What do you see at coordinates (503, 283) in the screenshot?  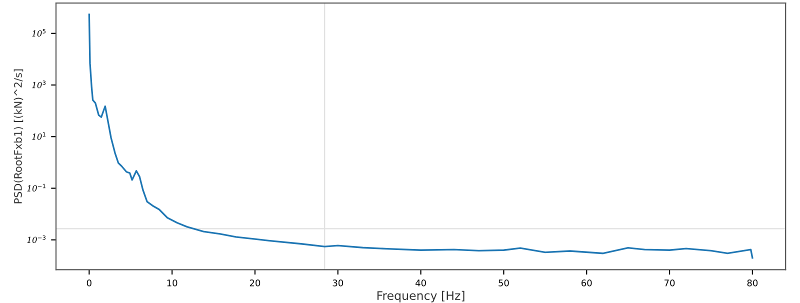 I see `x-tick-label: 50` at bounding box center [503, 283].